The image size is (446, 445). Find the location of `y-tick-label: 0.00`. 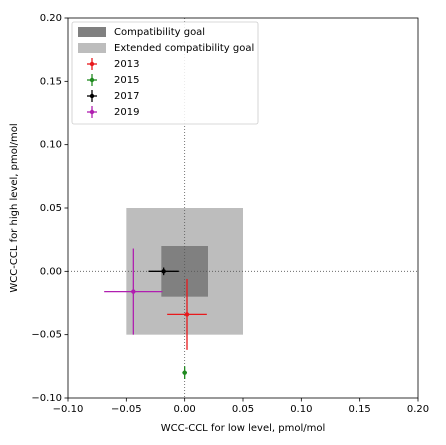

y-tick-label: 0.00 is located at coordinates (51, 271).